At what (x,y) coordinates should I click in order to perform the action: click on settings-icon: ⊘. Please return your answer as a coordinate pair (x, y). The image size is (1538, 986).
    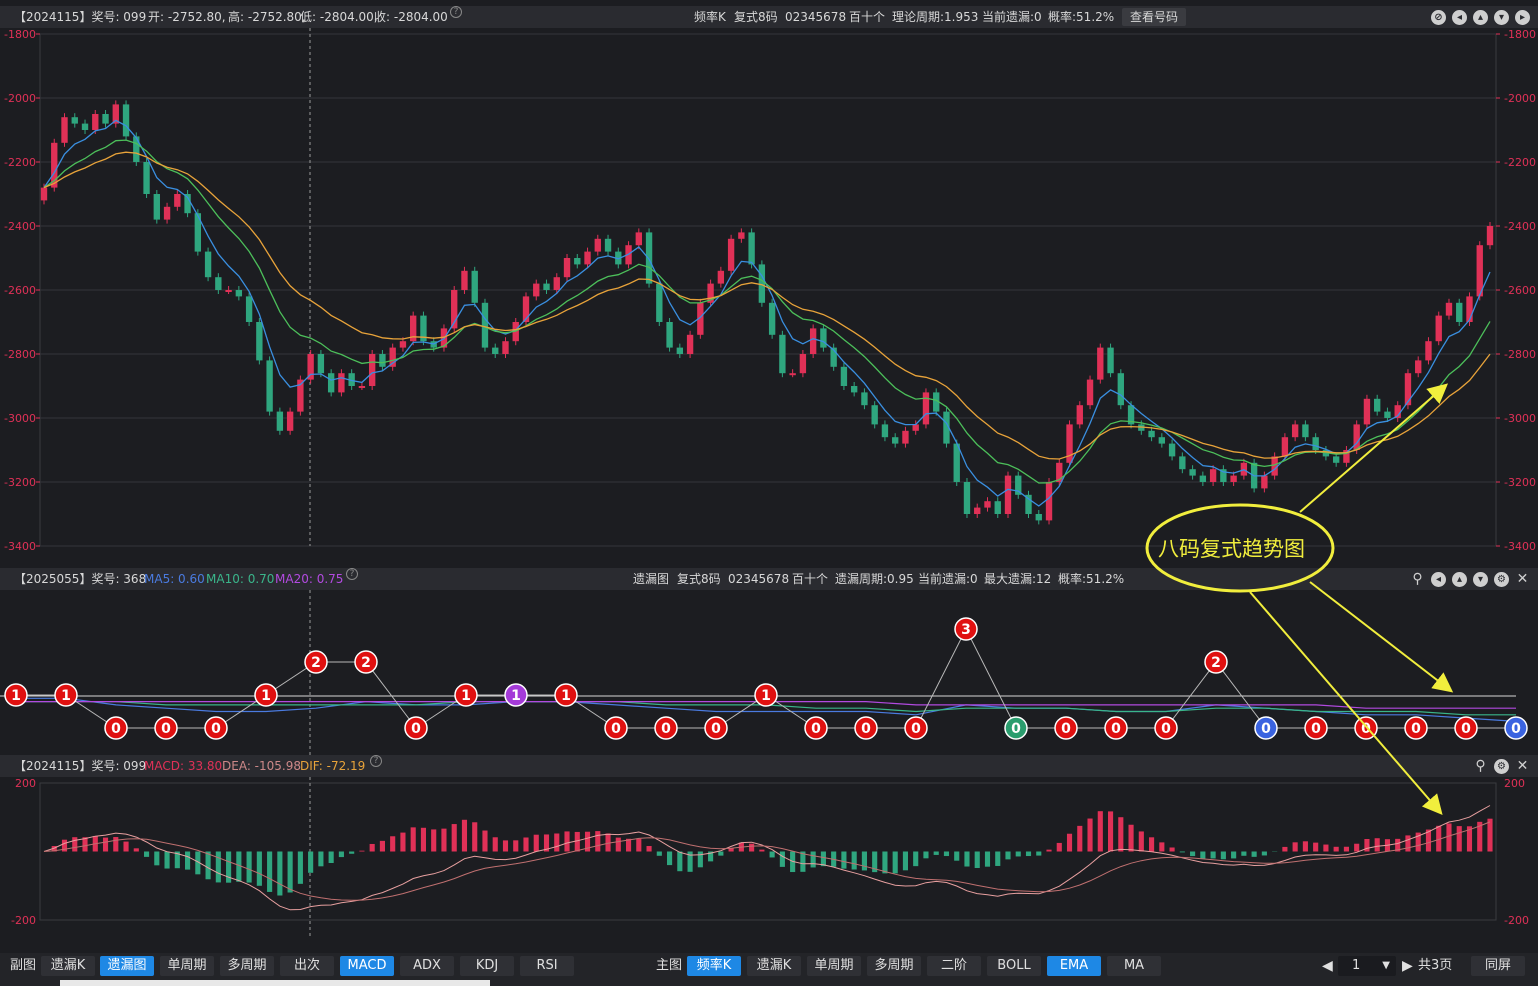
    Looking at the image, I should click on (1438, 17).